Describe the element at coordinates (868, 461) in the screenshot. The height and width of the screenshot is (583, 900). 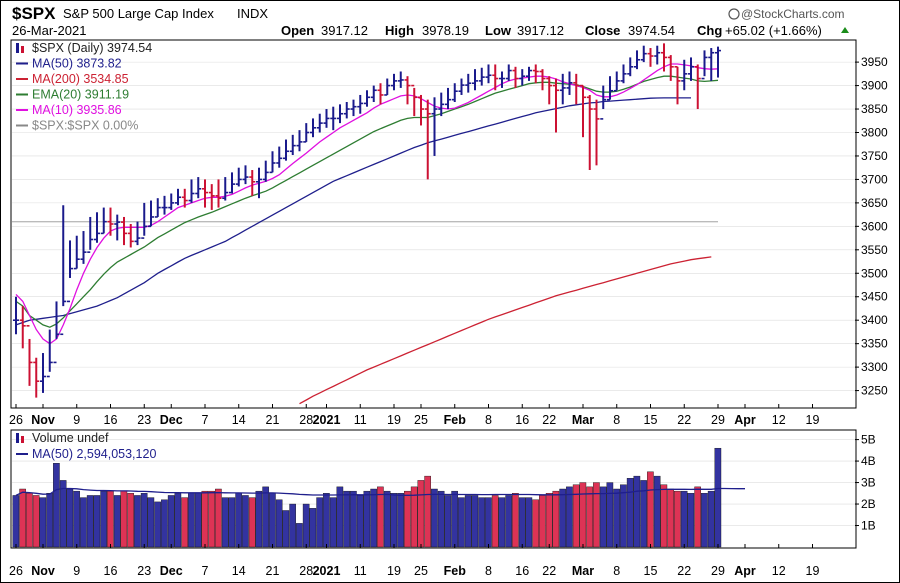
I see `volume-tick-label: 4B` at that location.